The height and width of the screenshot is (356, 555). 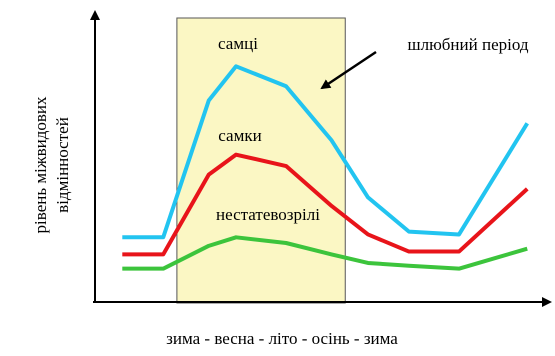 I want to click on series-label: самці, so click(x=238, y=43).